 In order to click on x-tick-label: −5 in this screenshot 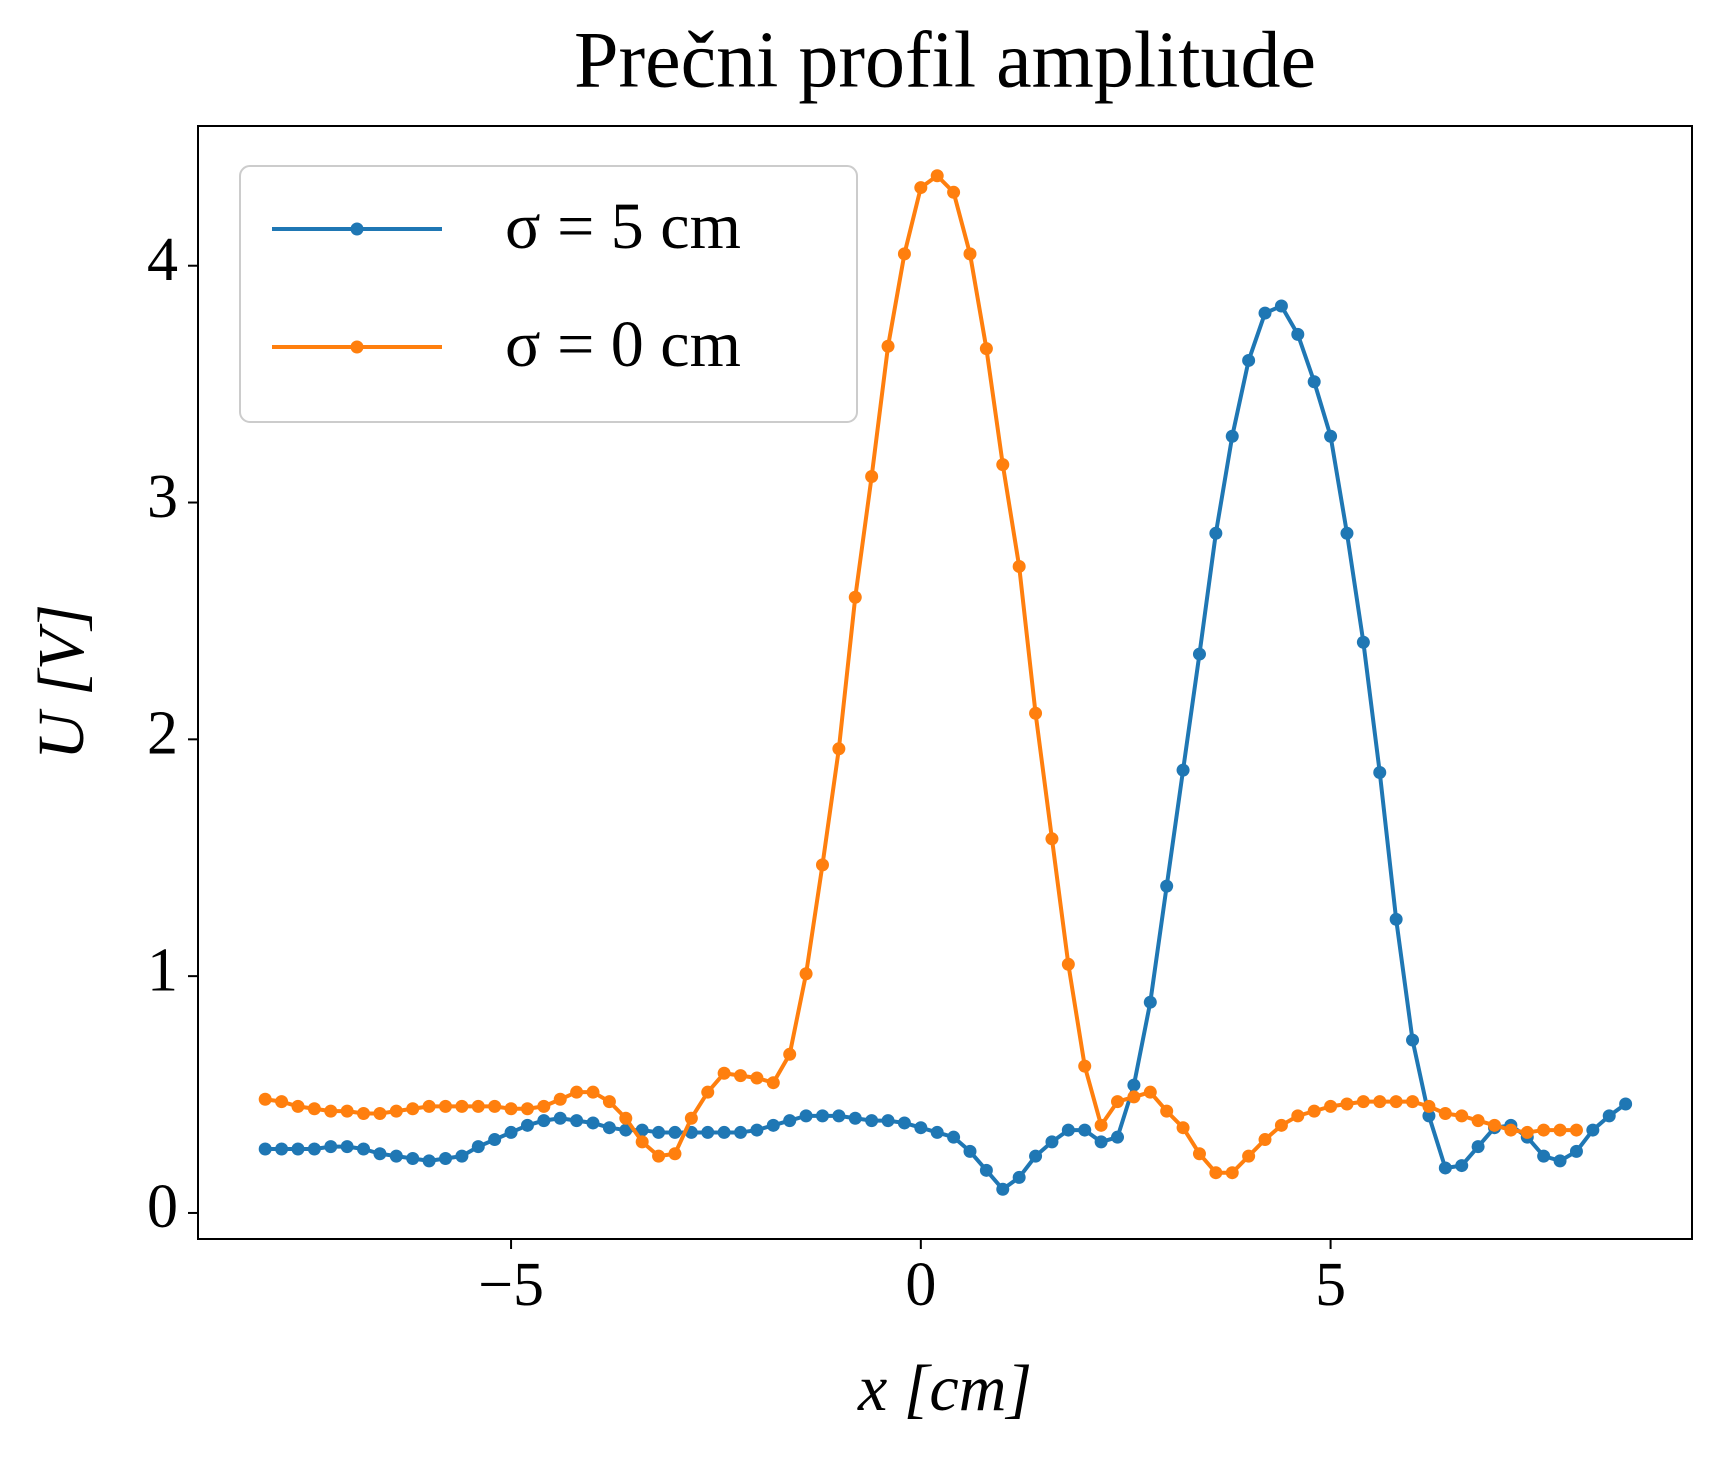, I will do `click(511, 1285)`.